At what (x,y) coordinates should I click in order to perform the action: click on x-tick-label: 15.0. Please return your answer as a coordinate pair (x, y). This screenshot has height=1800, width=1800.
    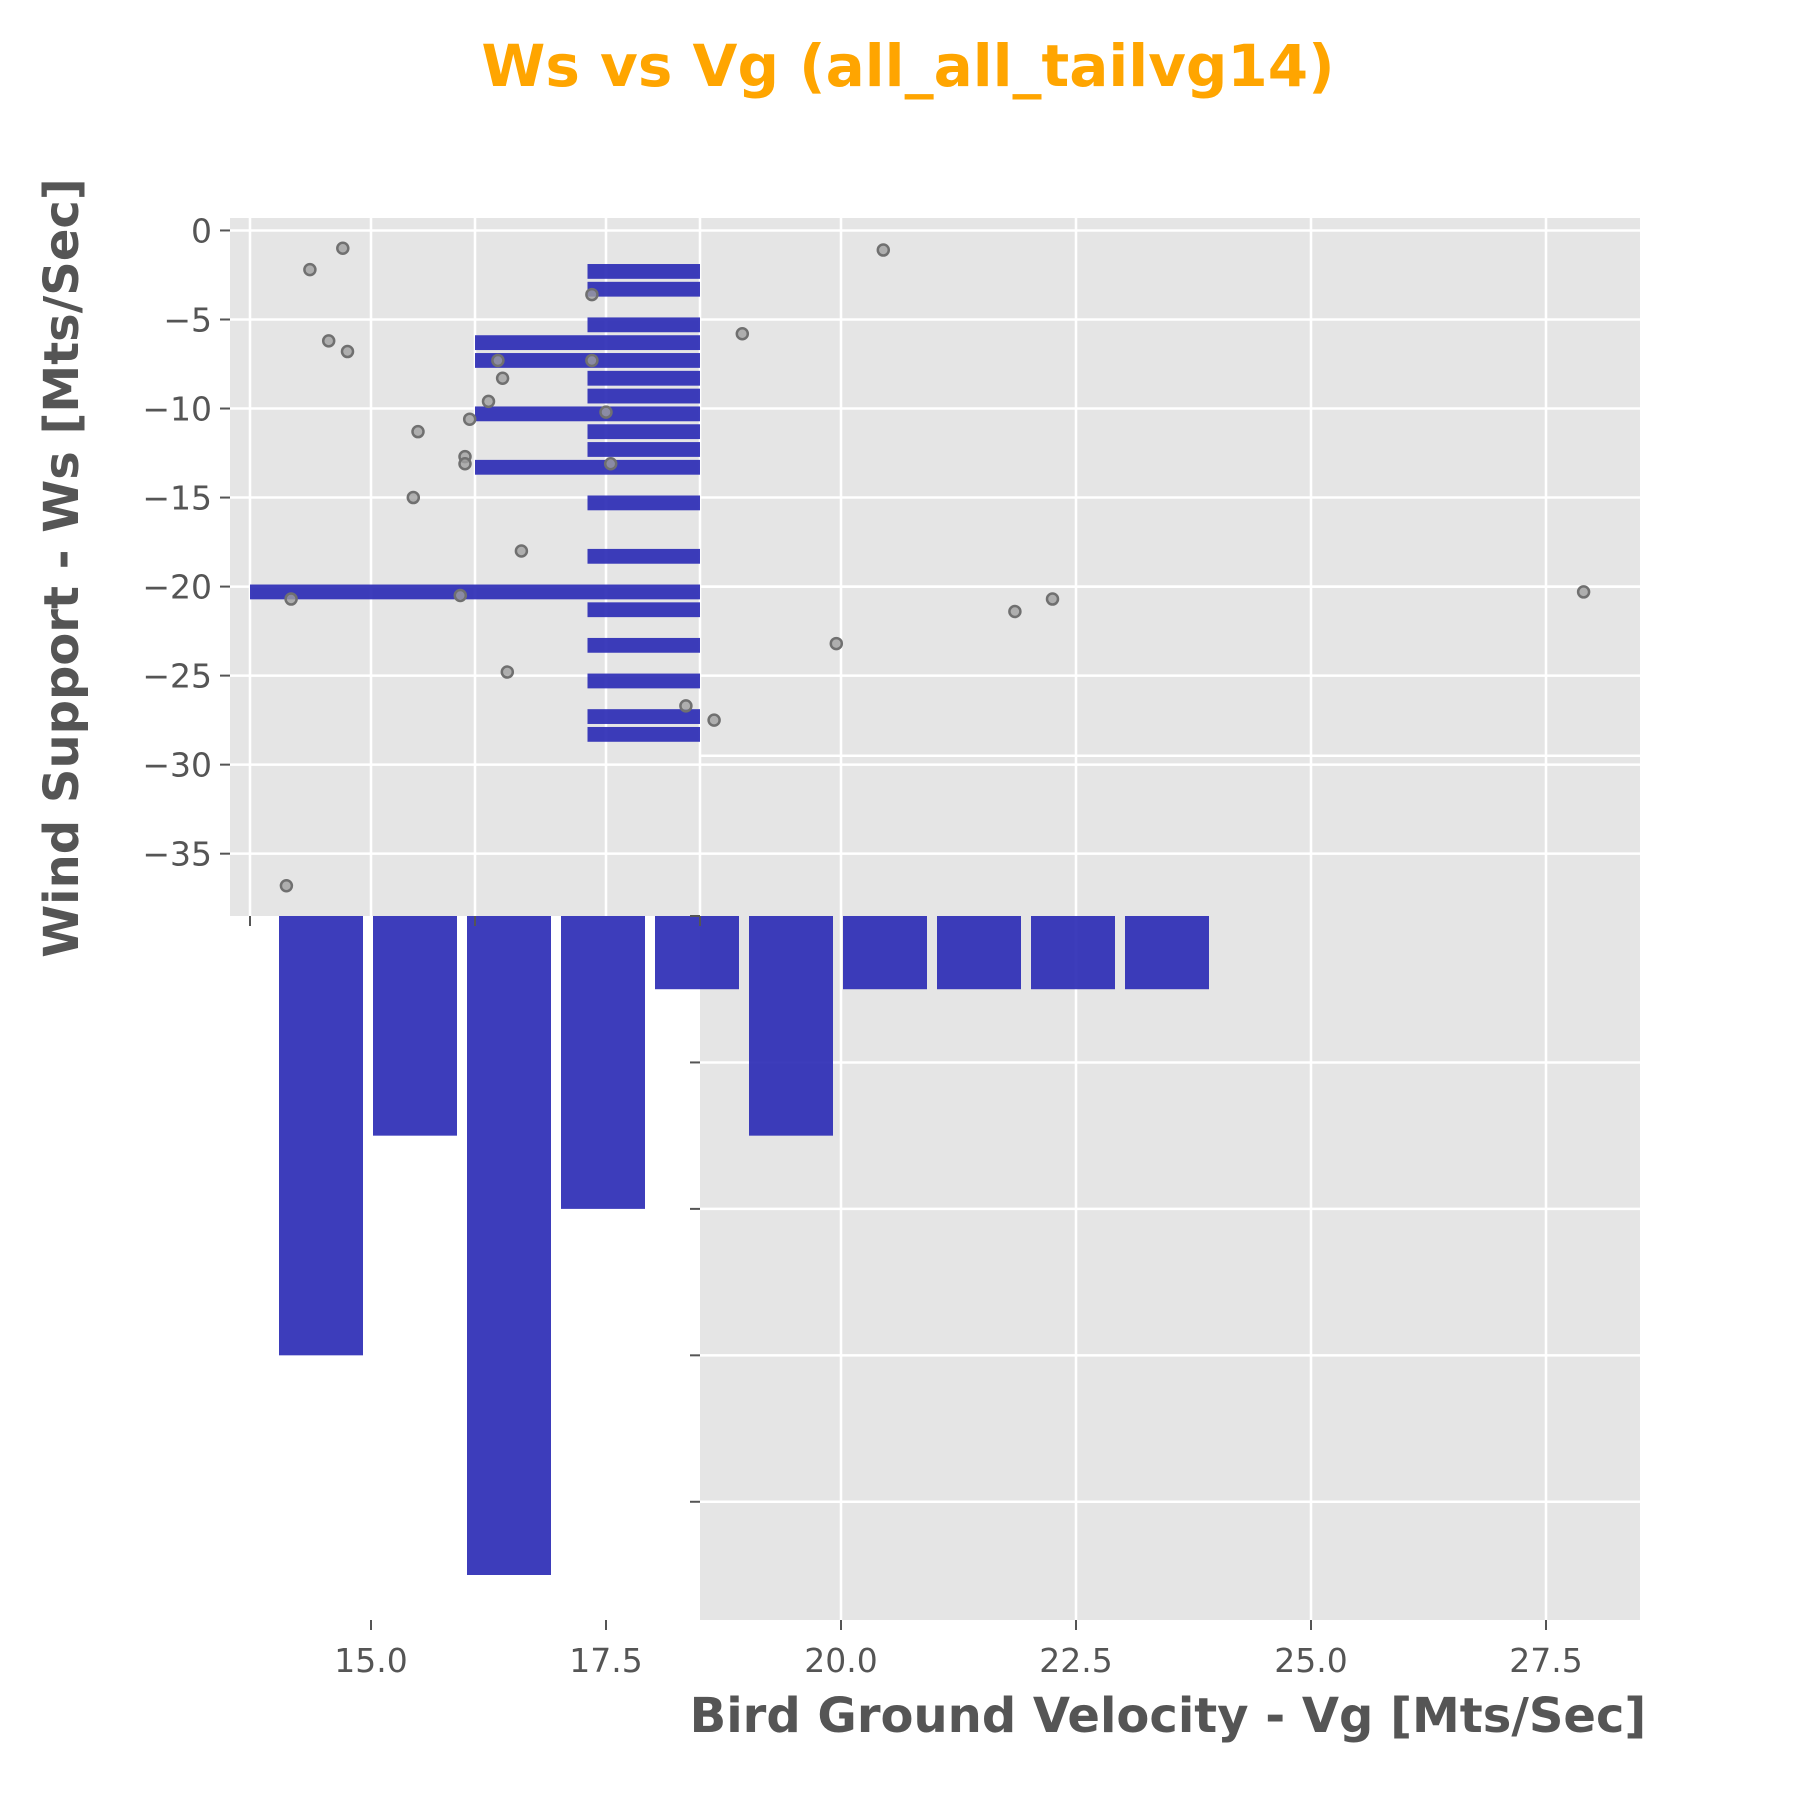
    Looking at the image, I should click on (370, 1660).